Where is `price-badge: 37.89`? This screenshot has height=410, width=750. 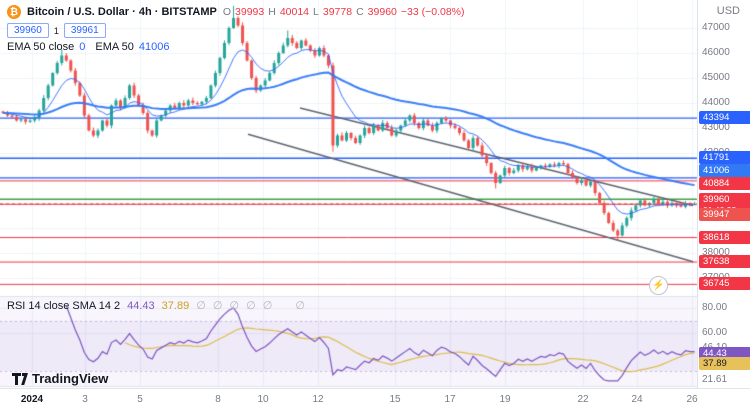 price-badge: 37.89 is located at coordinates (724, 364).